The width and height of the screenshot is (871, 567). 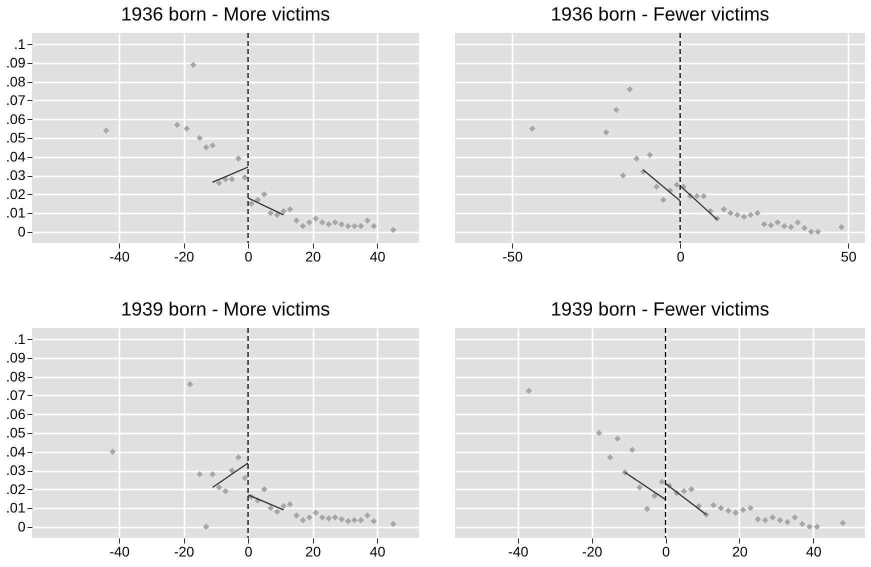 I want to click on y-tick-label: .02, so click(x=16, y=194).